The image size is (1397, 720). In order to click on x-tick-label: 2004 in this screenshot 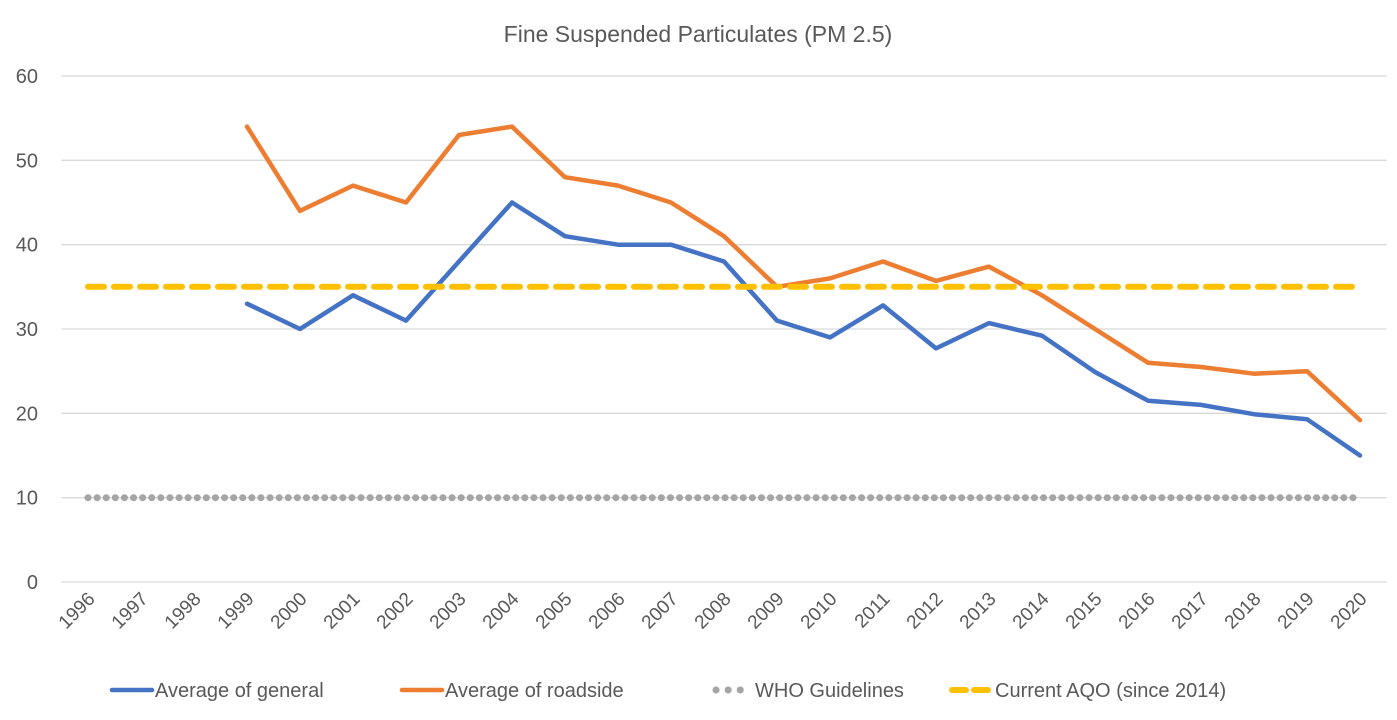, I will do `click(501, 610)`.